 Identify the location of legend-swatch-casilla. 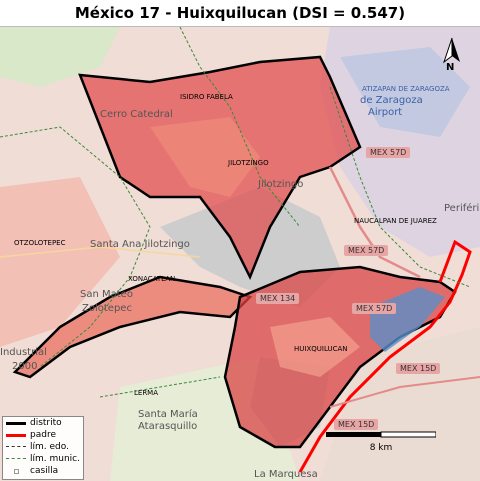
(16, 471).